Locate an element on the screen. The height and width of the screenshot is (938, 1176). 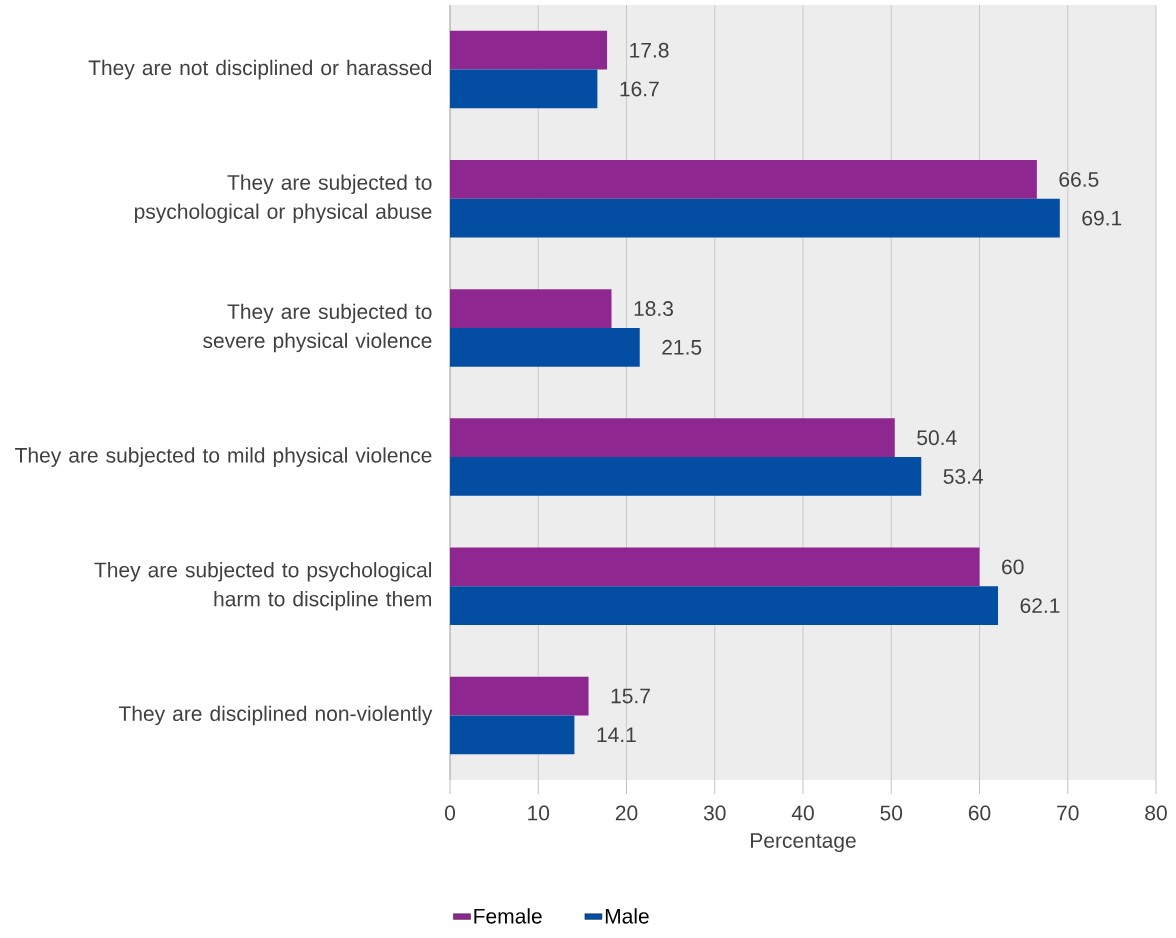
x-tick-label: 60 is located at coordinates (979, 813).